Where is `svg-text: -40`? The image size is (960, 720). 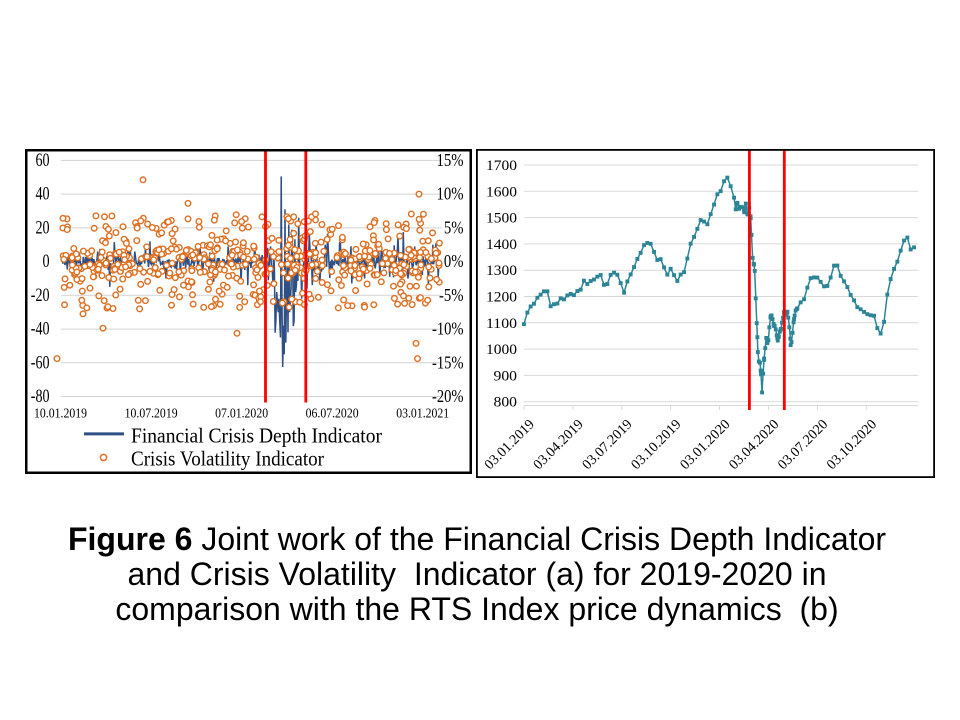
svg-text: -40 is located at coordinates (40, 330).